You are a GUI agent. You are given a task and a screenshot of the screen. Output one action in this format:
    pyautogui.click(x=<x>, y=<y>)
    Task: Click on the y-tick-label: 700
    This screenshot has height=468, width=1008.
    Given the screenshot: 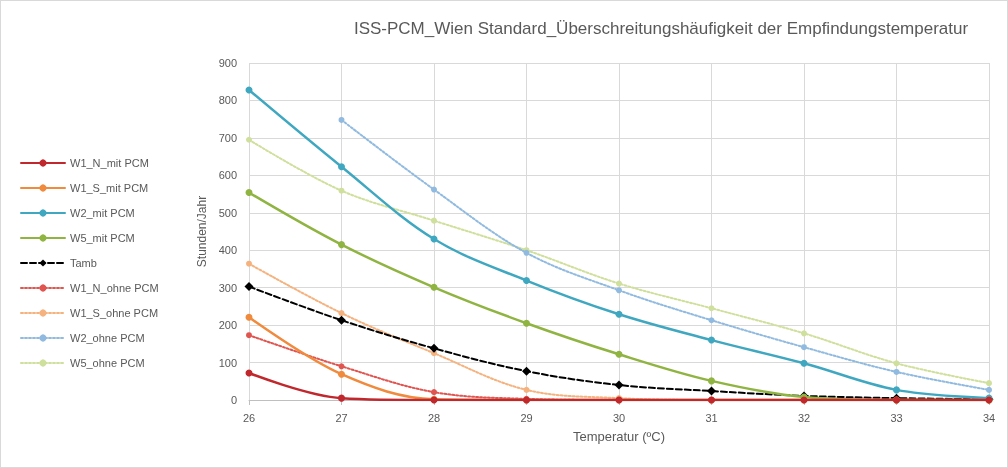 What is the action you would take?
    pyautogui.click(x=227, y=137)
    